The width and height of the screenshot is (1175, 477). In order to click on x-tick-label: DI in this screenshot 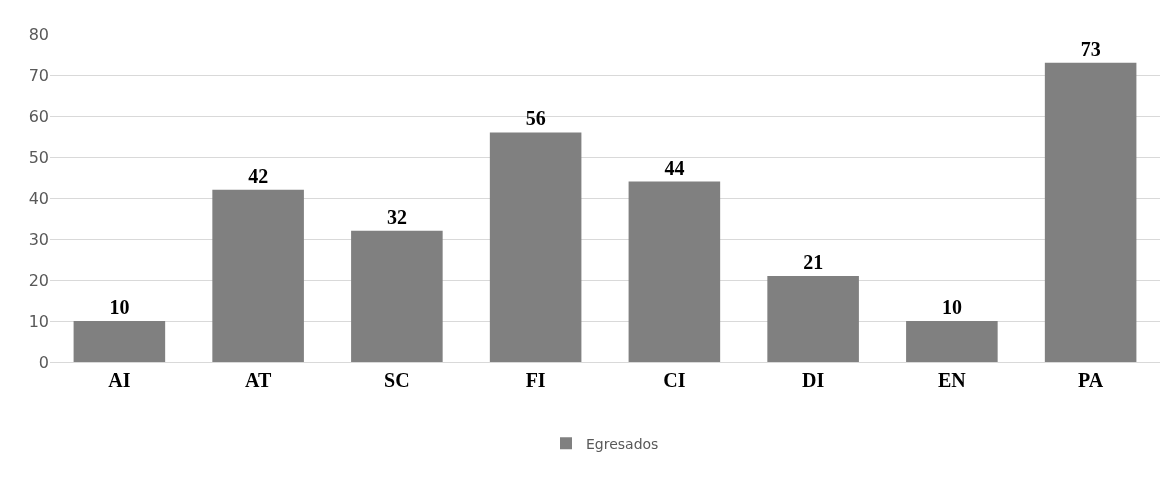, I will do `click(813, 380)`.